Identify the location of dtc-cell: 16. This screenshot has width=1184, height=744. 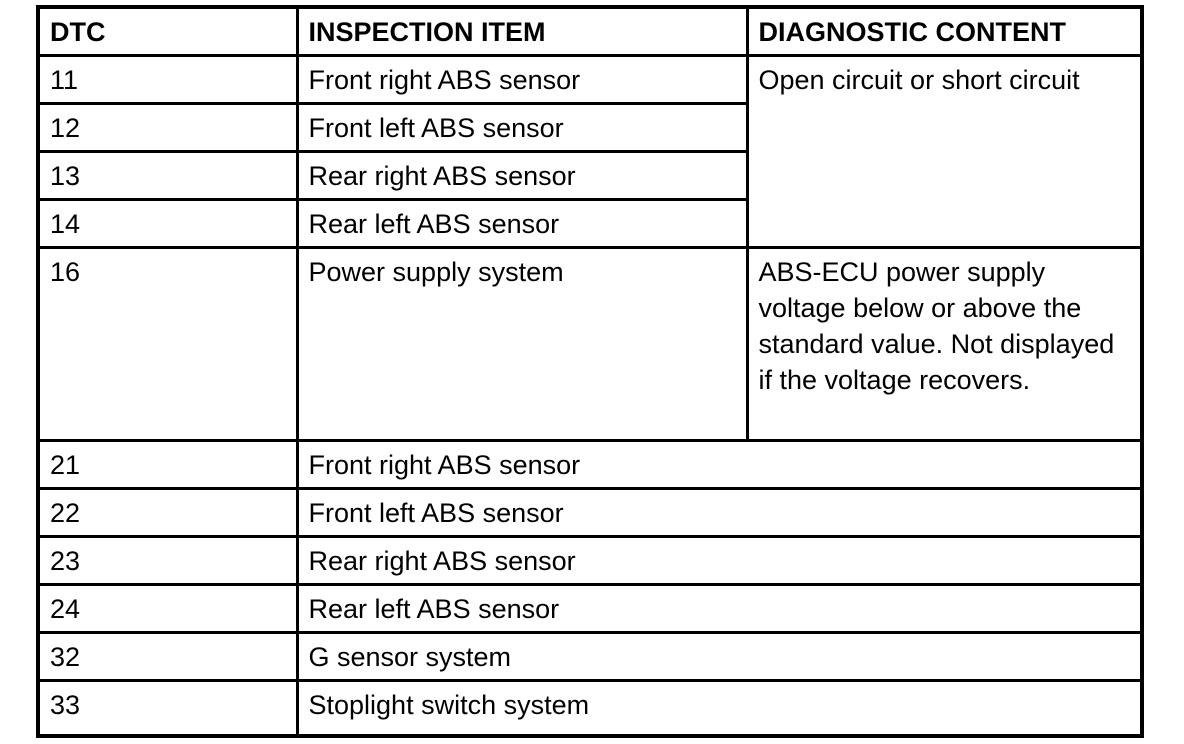
(167, 344).